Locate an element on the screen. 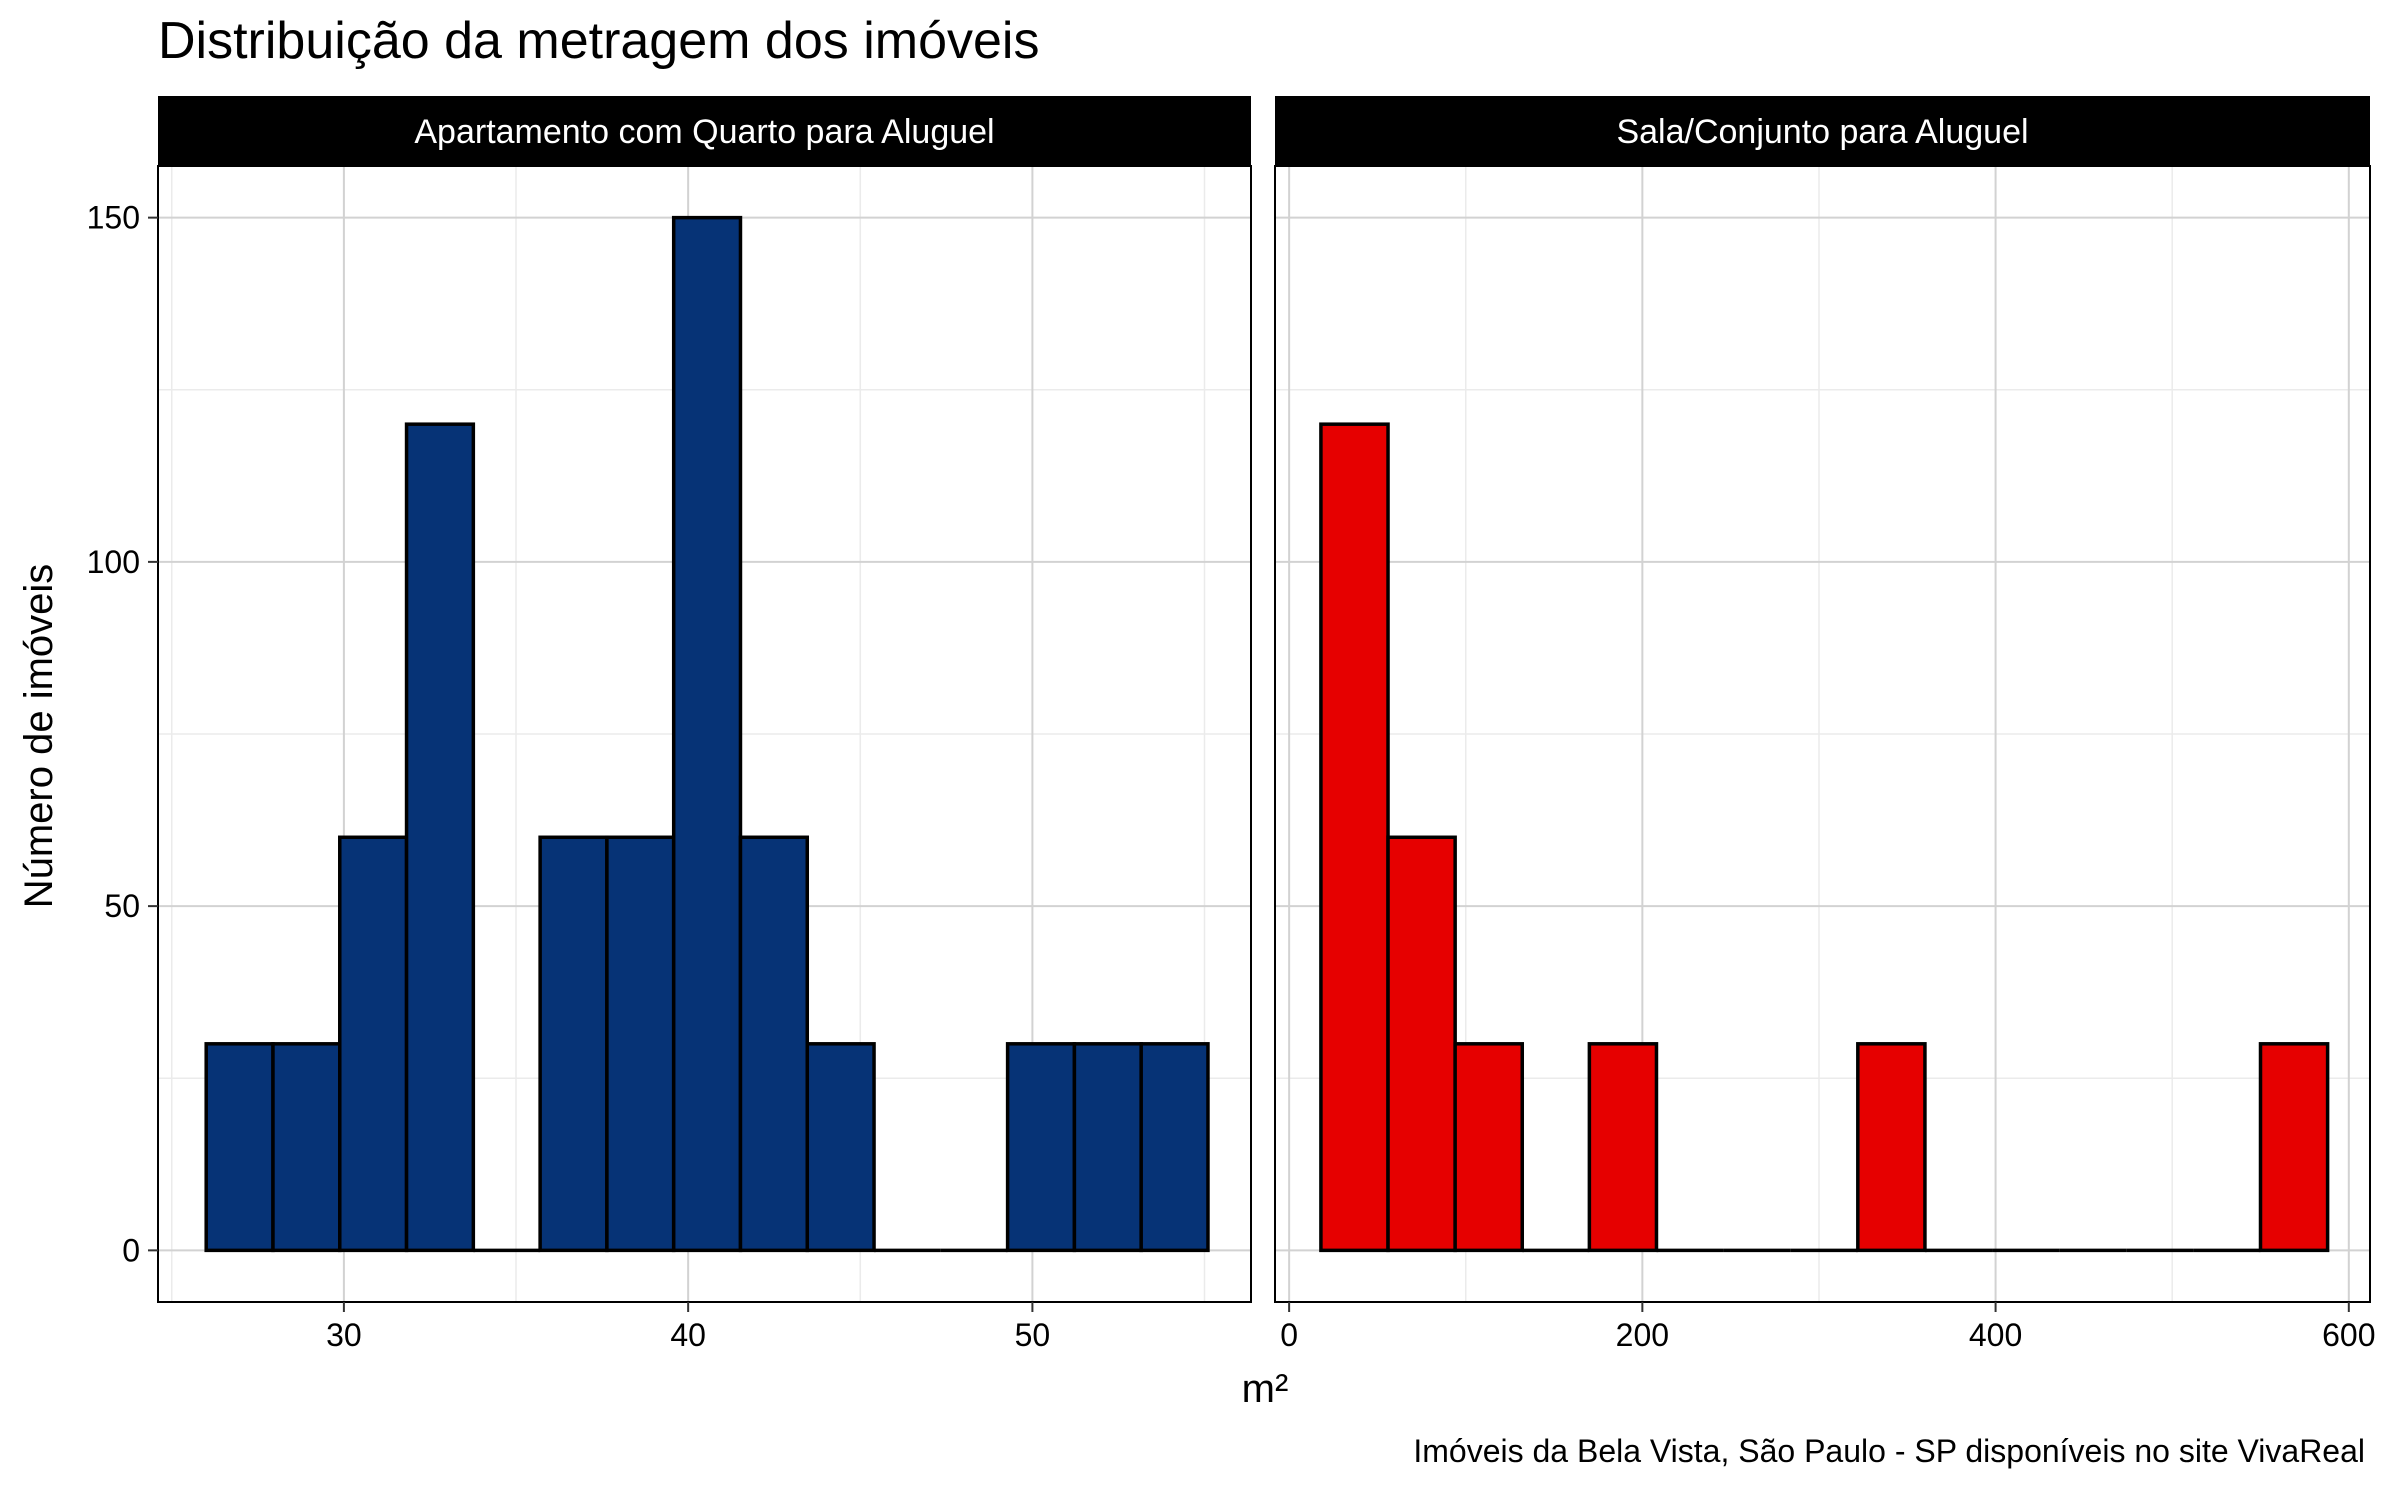 The image size is (2391, 1491). x-tick-label: 0 is located at coordinates (1289, 1335).